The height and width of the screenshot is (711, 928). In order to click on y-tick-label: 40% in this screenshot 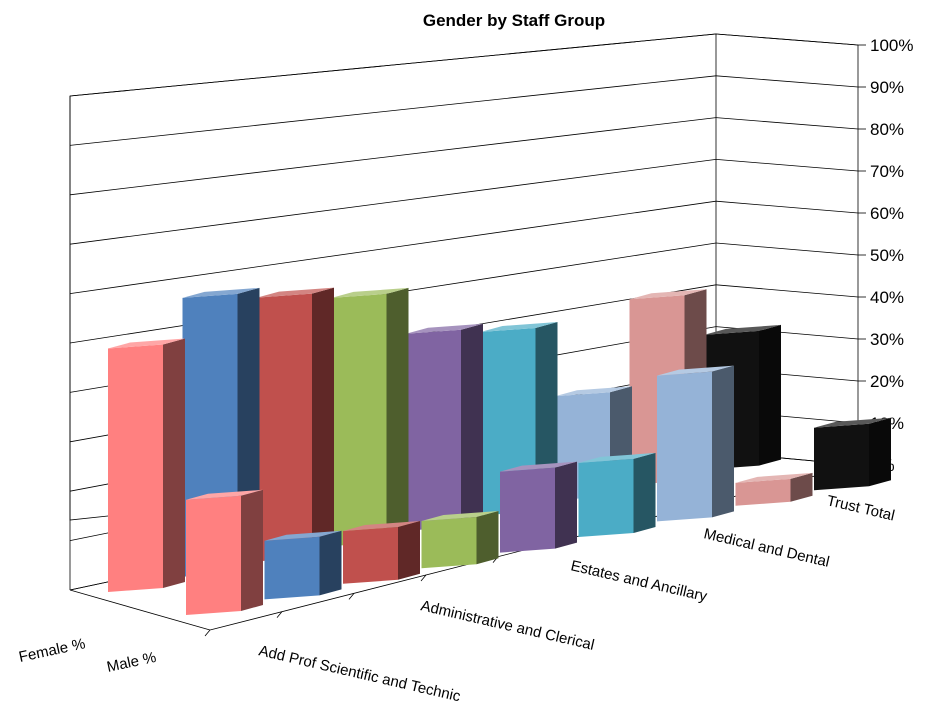, I will do `click(887, 297)`.